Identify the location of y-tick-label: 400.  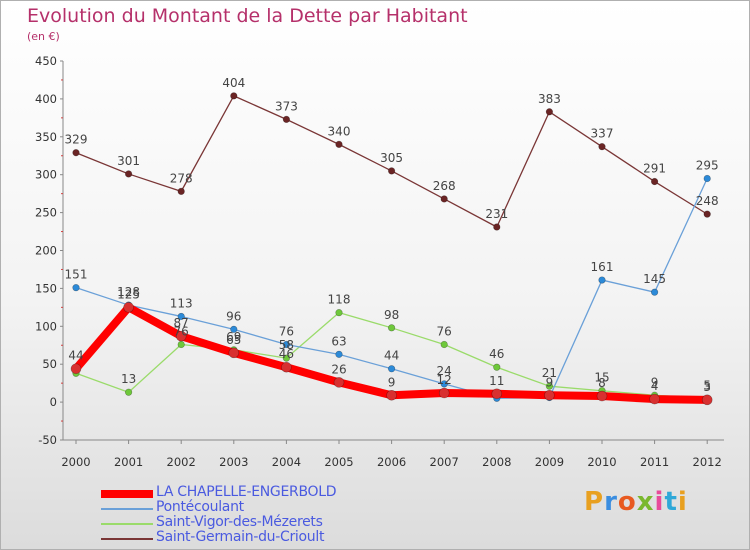
(46, 99).